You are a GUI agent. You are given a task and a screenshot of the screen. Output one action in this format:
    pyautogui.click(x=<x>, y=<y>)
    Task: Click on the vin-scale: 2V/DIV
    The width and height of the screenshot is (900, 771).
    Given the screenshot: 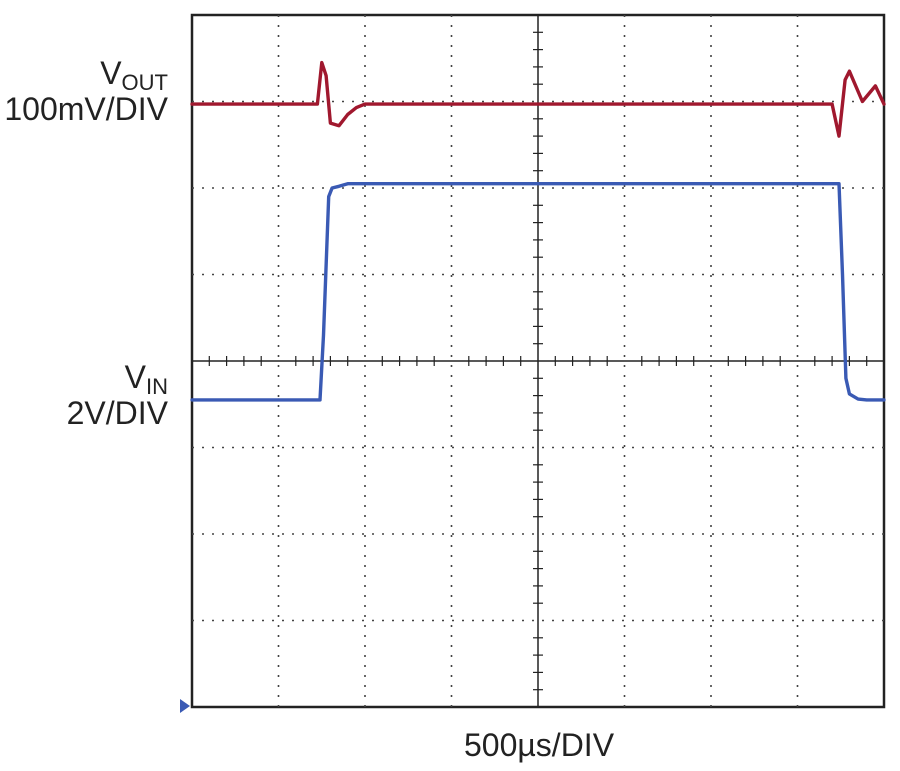 What is the action you would take?
    pyautogui.click(x=117, y=413)
    